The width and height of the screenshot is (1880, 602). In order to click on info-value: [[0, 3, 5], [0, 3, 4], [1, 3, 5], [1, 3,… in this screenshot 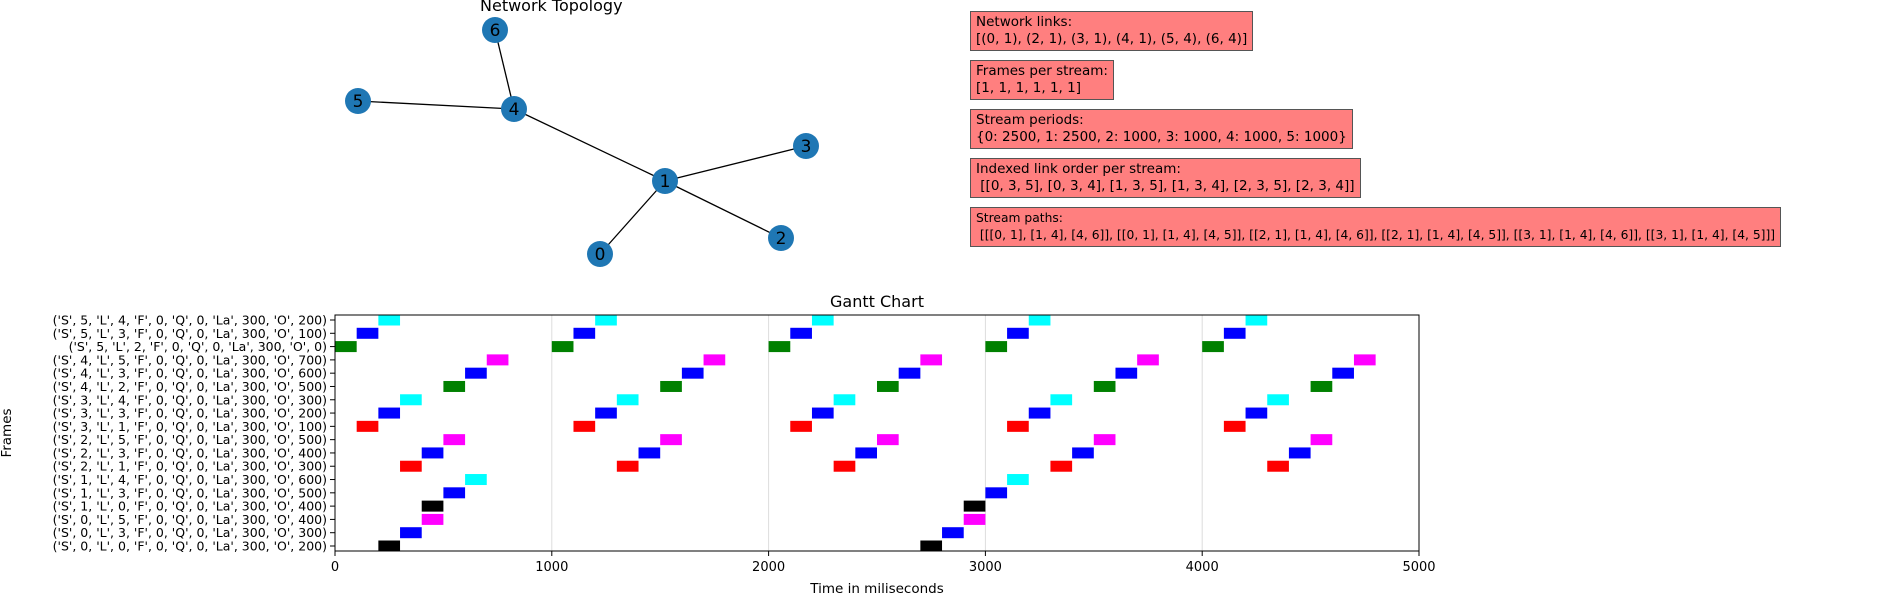, I will do `click(1165, 186)`.